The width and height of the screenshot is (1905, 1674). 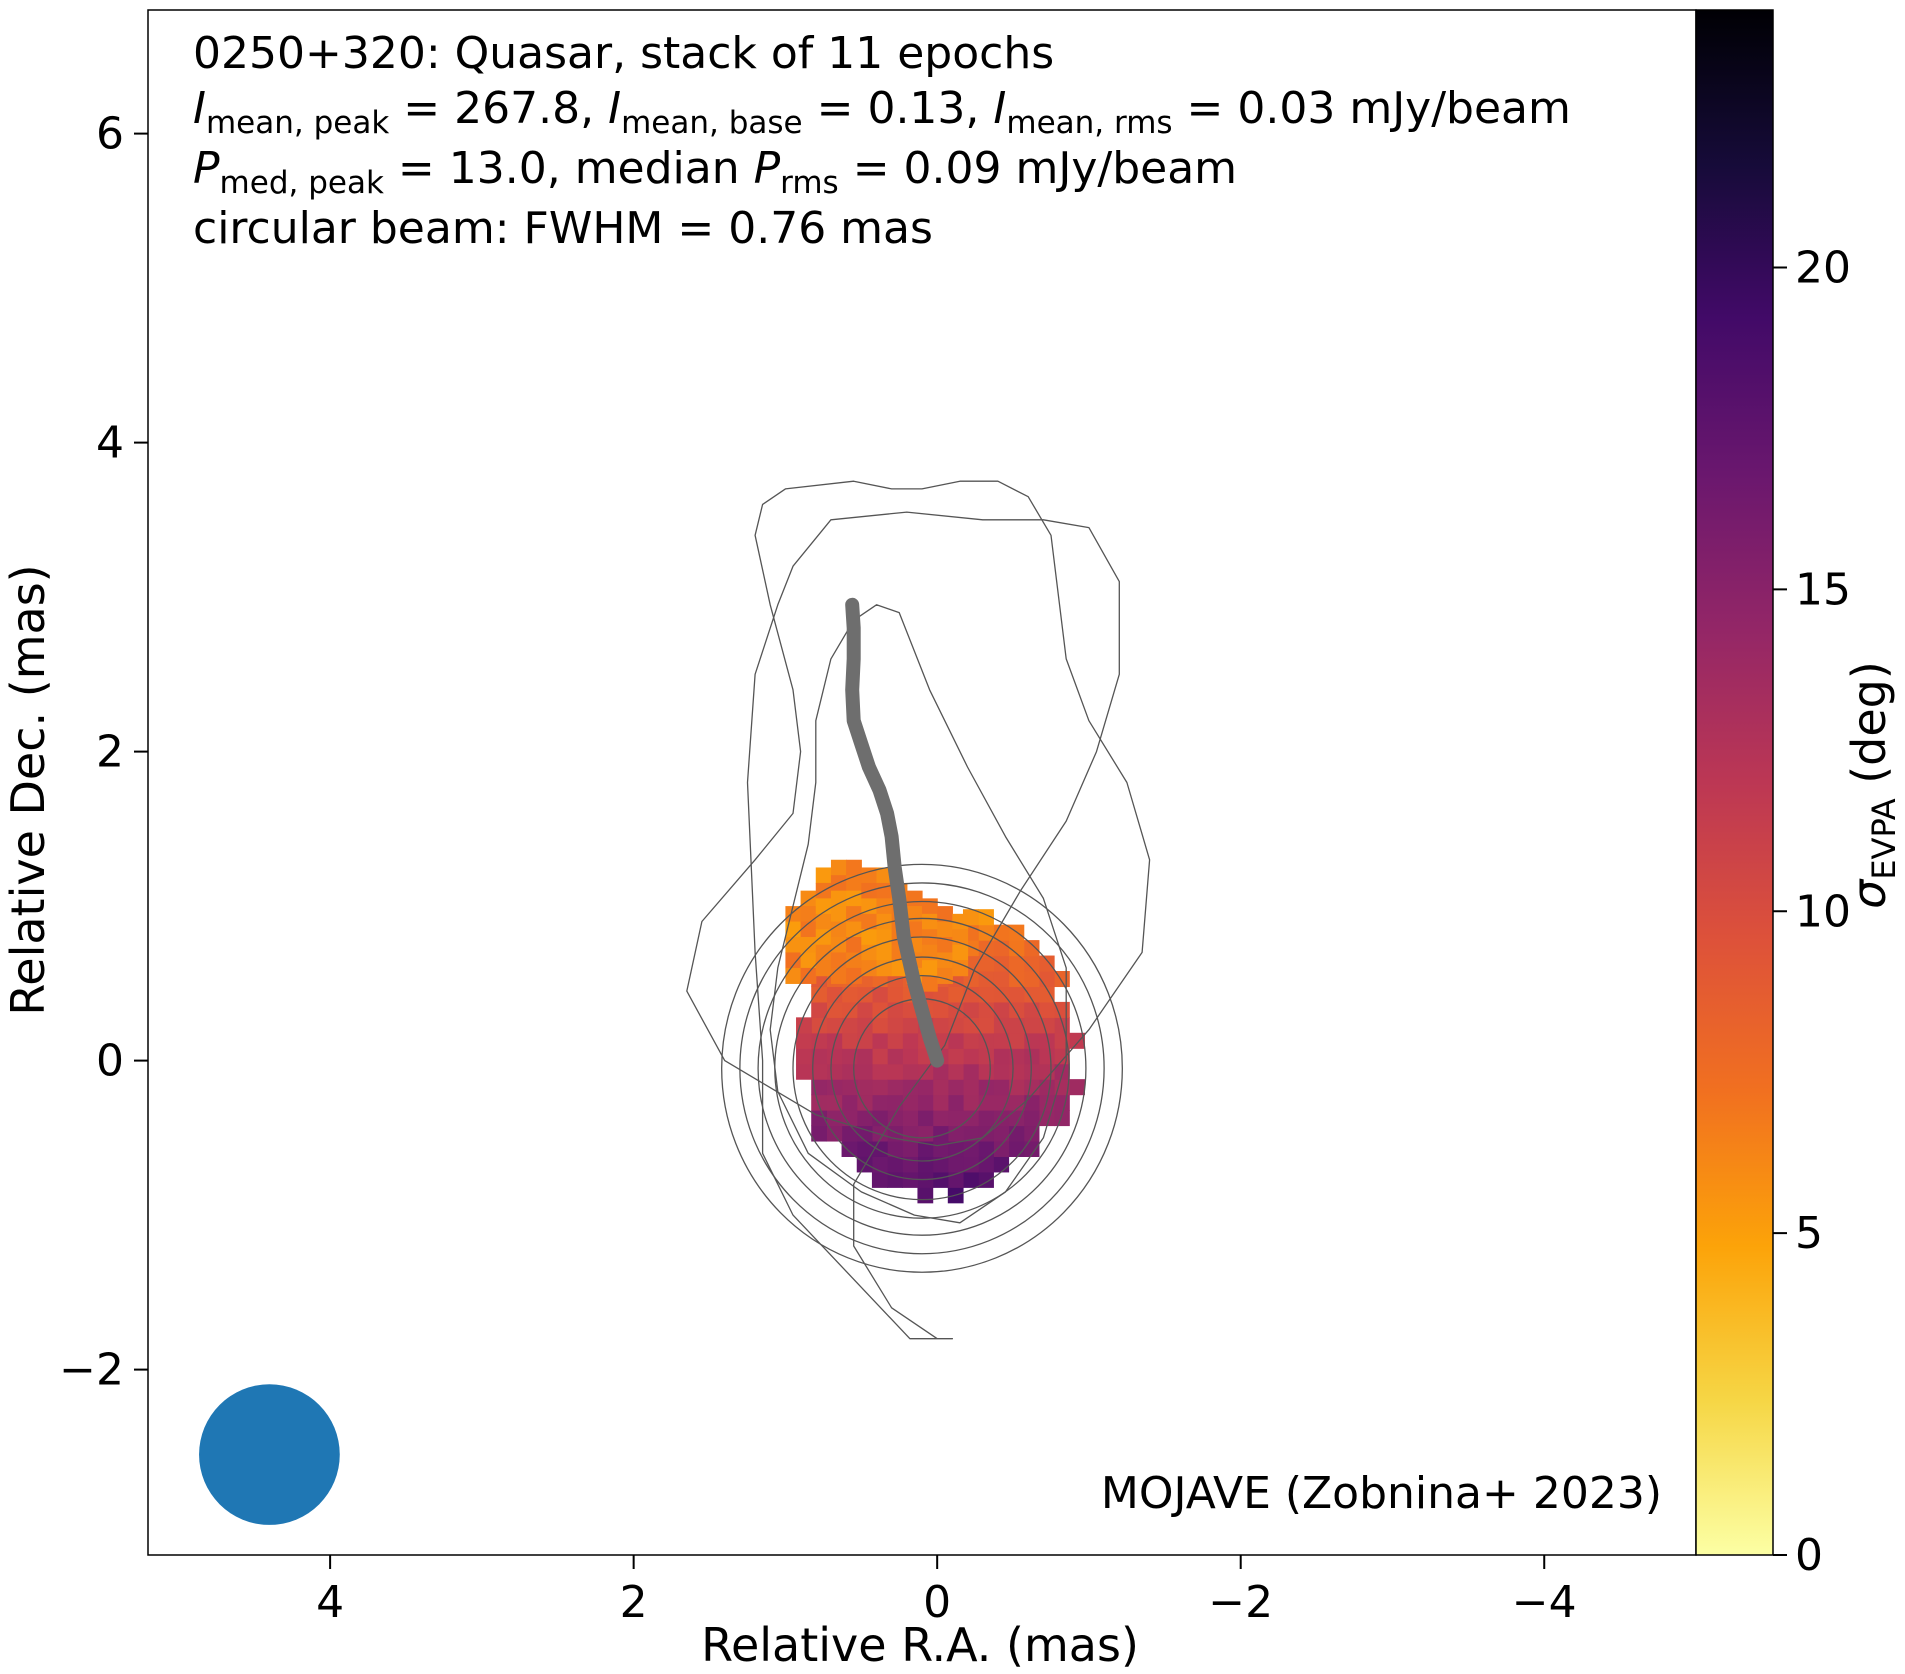 I want to click on colorbar-tick-label: 20, so click(x=1823, y=268).